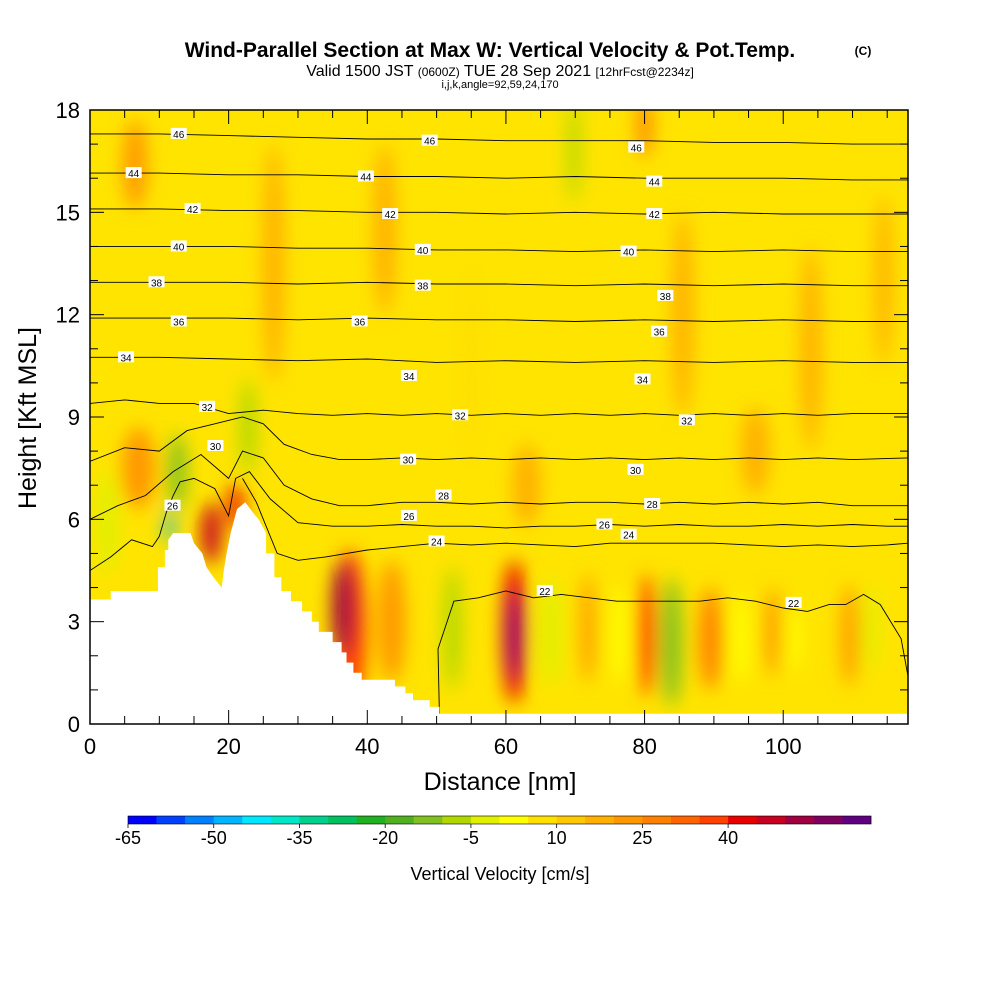  I want to click on copyright-mark: (C), so click(863, 51).